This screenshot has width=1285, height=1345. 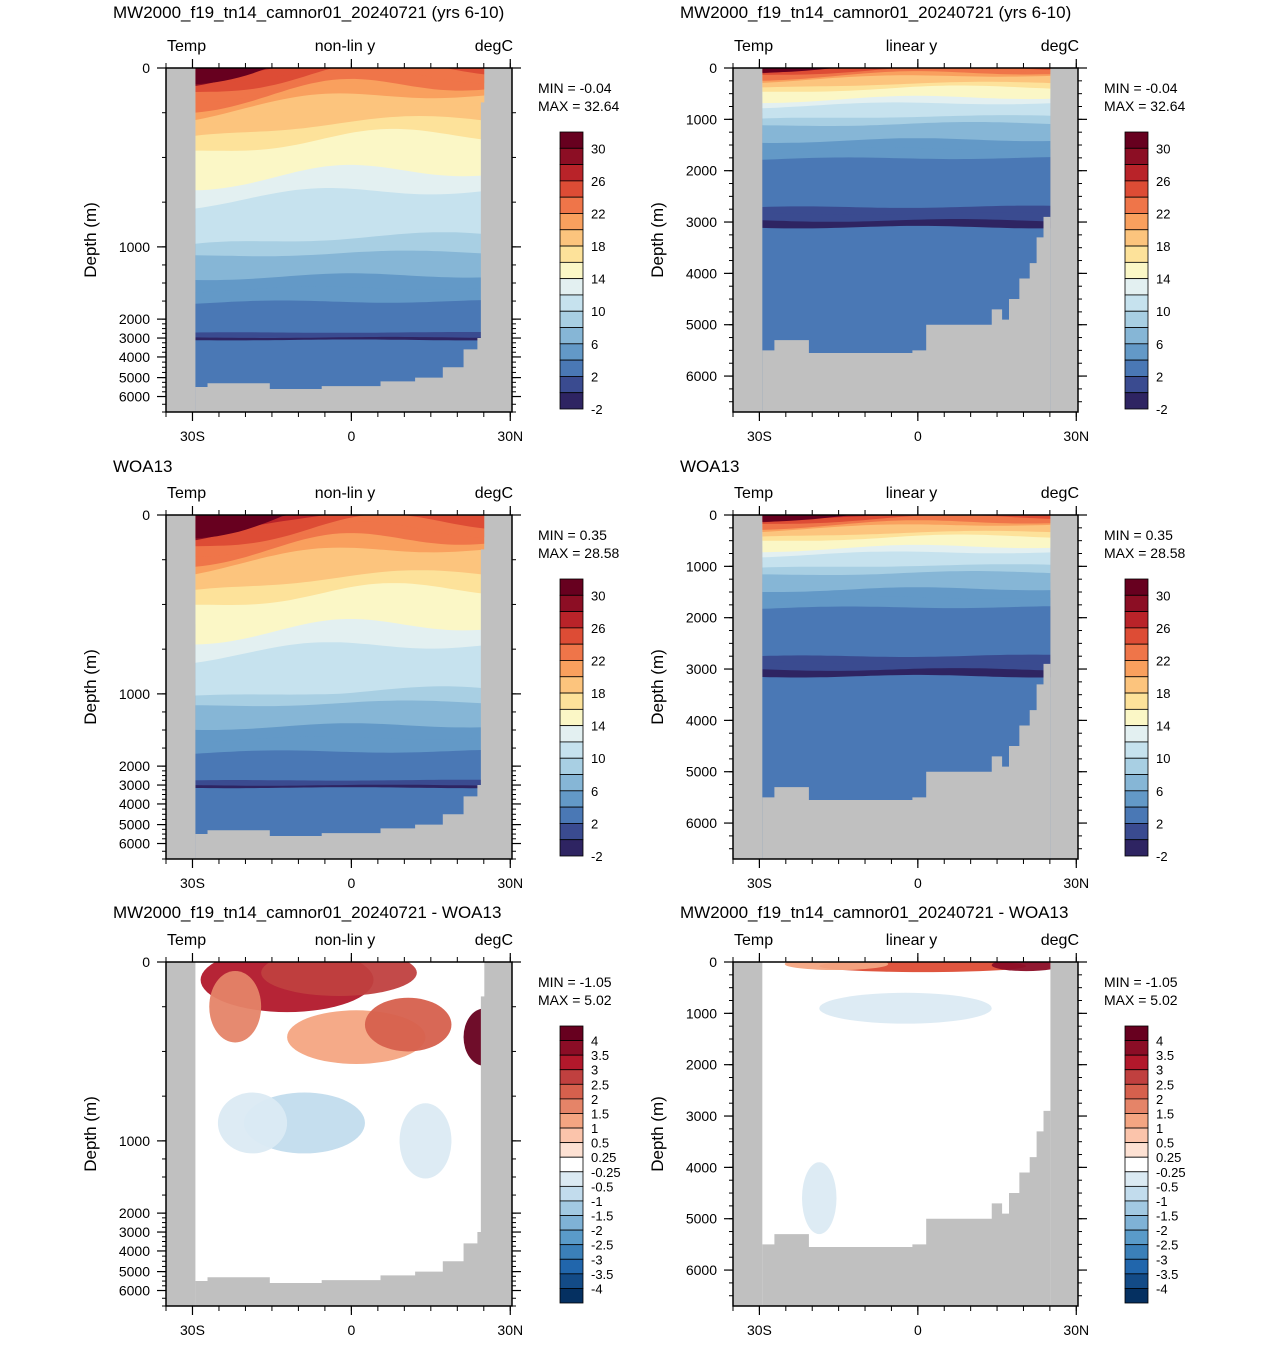 I want to click on colorbar-label: 3.5, so click(x=600, y=1055).